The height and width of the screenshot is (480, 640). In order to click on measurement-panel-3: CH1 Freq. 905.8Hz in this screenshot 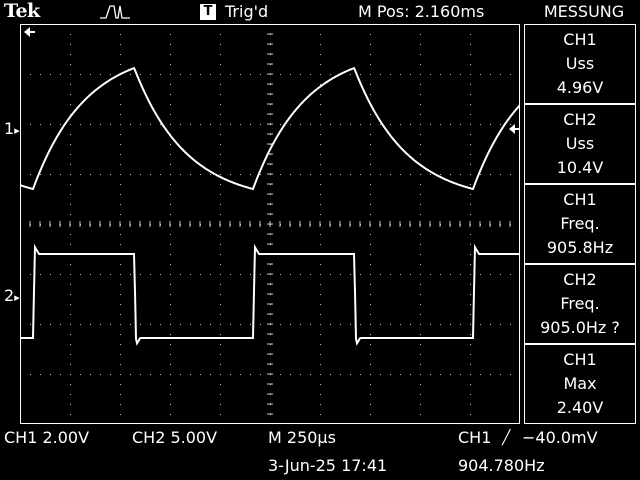, I will do `click(580, 224)`.